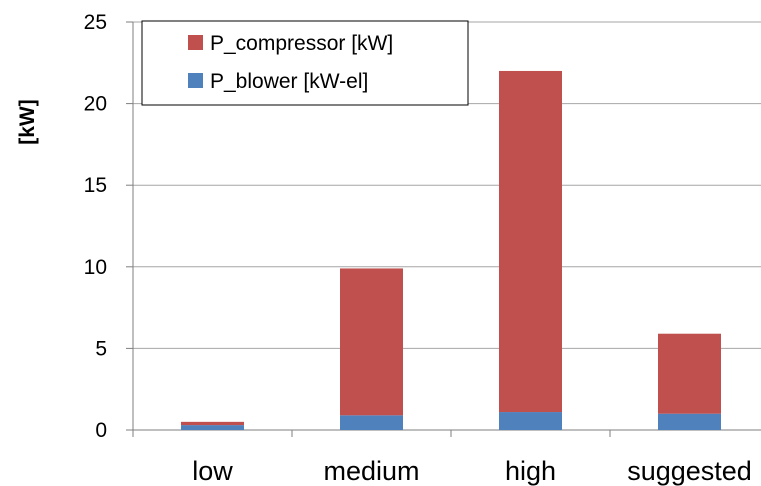 This screenshot has height=486, width=761. What do you see at coordinates (212, 423) in the screenshot?
I see `bar-segment-p-compressor-low` at bounding box center [212, 423].